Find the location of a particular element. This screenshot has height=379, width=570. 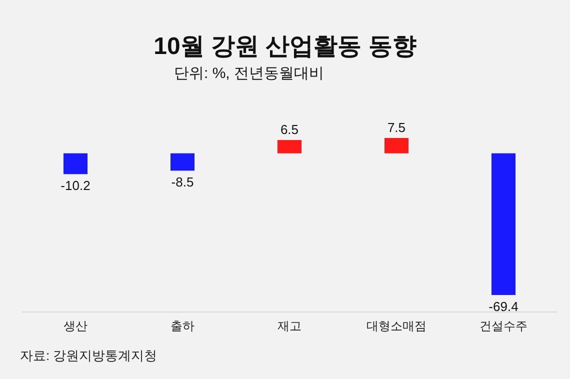

x-tick-label: 건설수주 is located at coordinates (504, 326).